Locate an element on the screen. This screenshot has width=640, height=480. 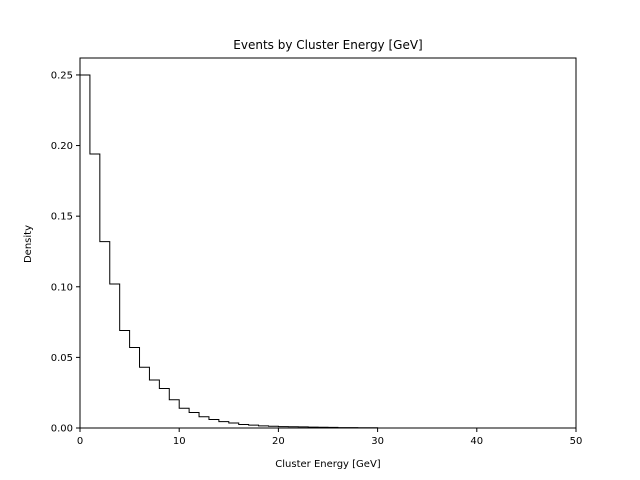
chart-title: Events by Cluster Energy [GeV] is located at coordinates (327, 45).